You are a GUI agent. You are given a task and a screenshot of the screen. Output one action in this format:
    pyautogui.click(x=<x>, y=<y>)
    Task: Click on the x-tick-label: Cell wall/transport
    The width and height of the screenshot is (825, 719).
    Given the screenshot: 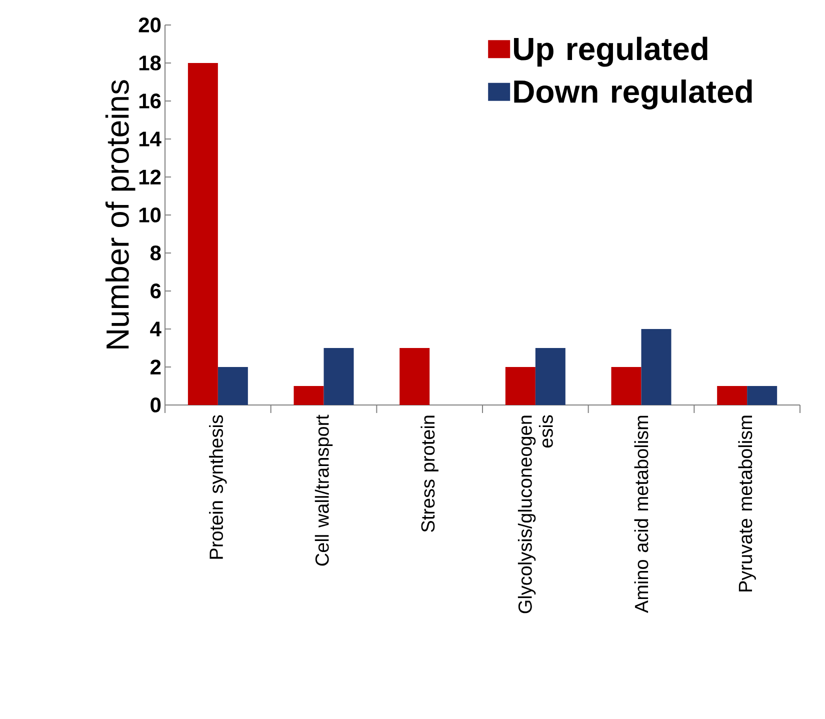 What is the action you would take?
    pyautogui.click(x=323, y=490)
    